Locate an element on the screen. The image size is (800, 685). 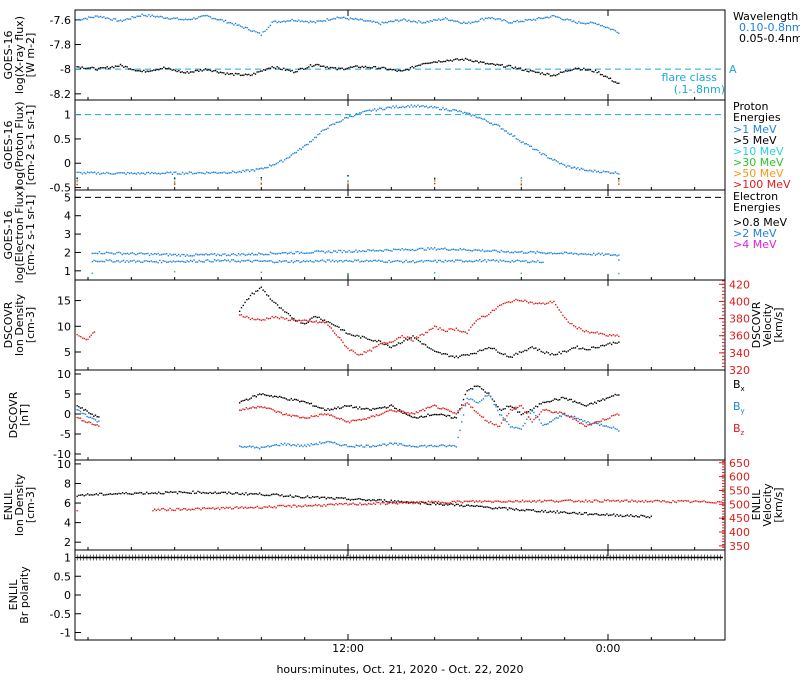
right-axis-label: ENLILVelocity[km/s] is located at coordinates (767, 505).